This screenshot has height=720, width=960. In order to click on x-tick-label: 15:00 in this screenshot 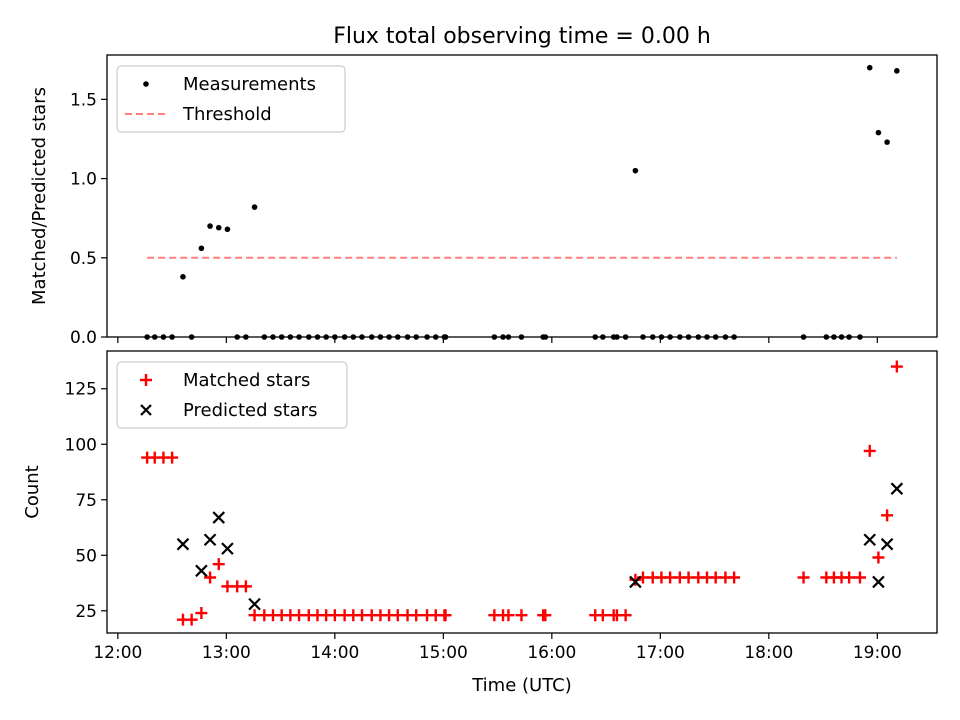, I will do `click(443, 653)`.